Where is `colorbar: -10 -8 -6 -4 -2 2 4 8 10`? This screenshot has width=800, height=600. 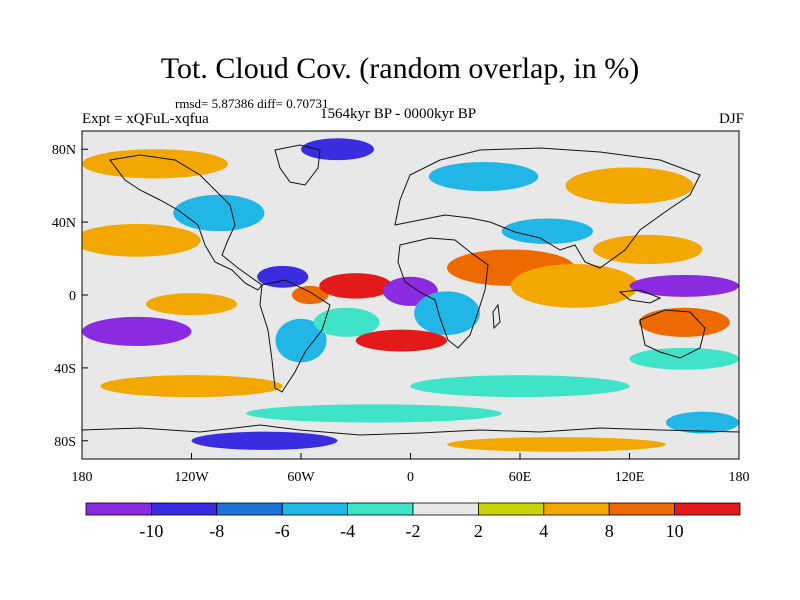 colorbar: -10 -8 -6 -4 -2 2 4 8 10 is located at coordinates (413, 521).